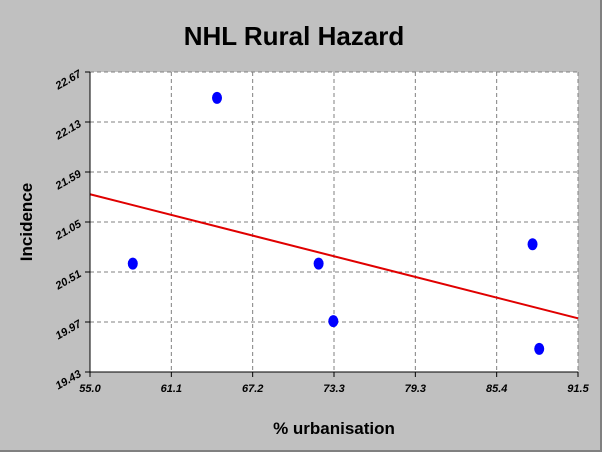  What do you see at coordinates (171, 389) in the screenshot?
I see `x-tick-label: 61.1` at bounding box center [171, 389].